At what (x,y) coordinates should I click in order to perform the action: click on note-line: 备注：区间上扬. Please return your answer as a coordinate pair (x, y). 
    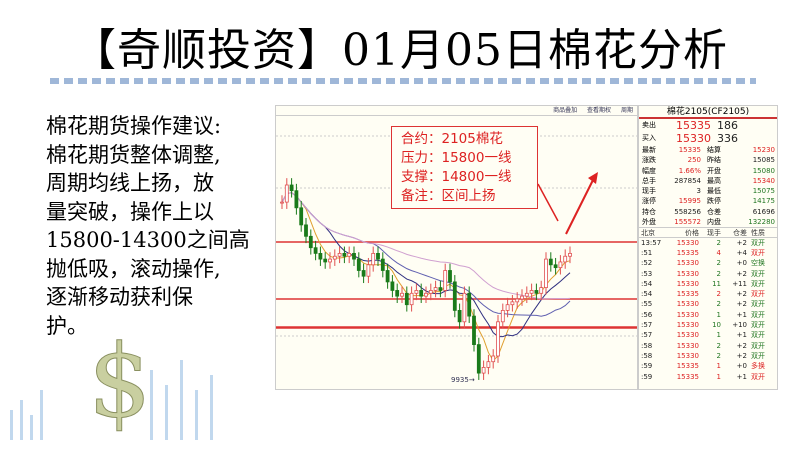
    Looking at the image, I should click on (448, 196).